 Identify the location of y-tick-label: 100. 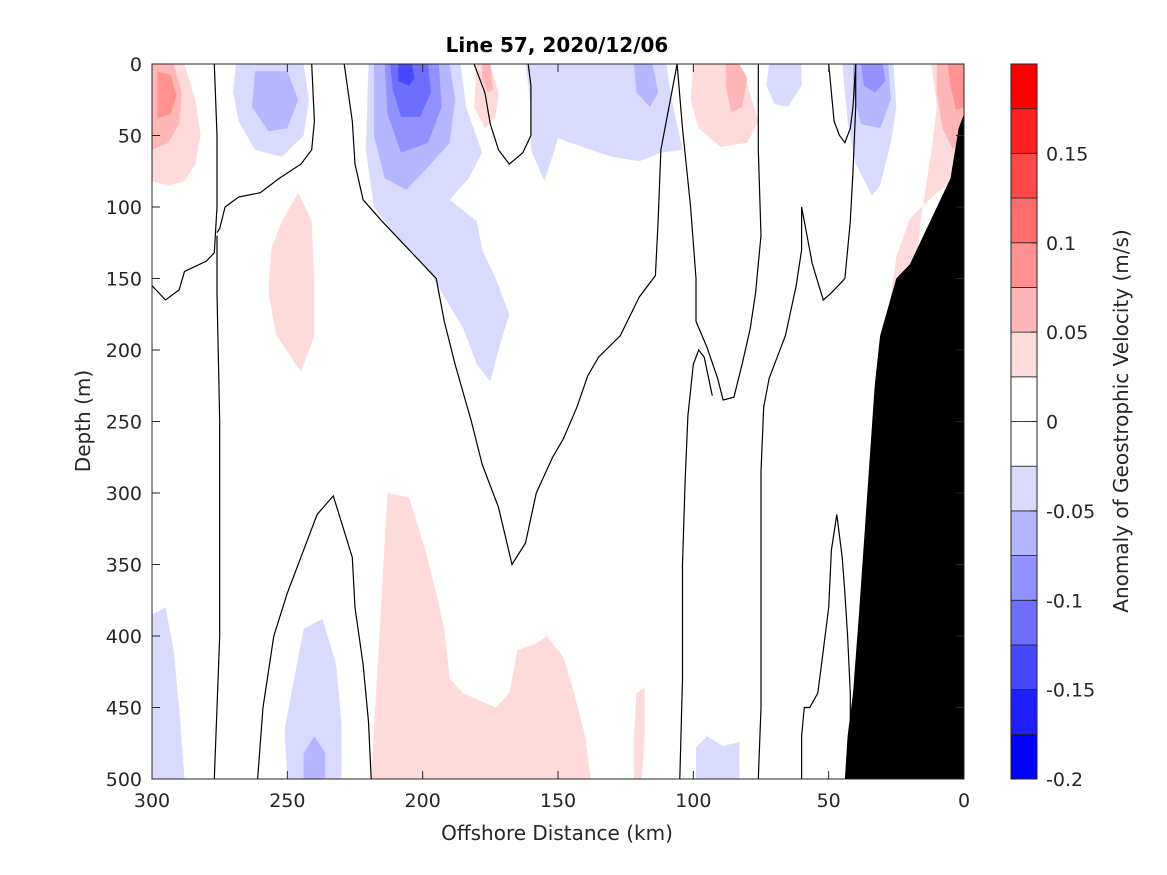
(124, 208).